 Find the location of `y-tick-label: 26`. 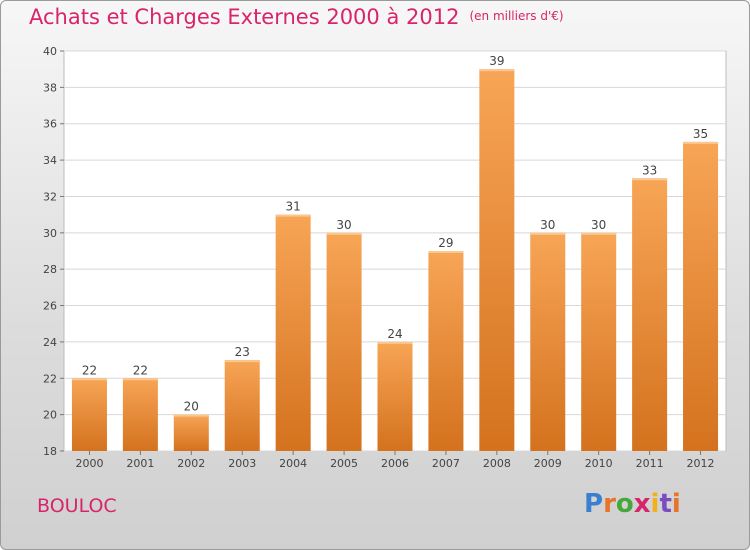

y-tick-label: 26 is located at coordinates (50, 306).